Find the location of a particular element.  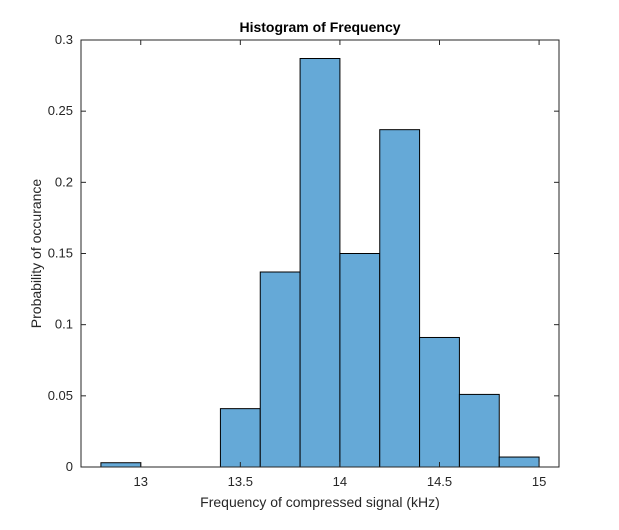

y-axis-label: Probability of occurance is located at coordinates (36, 254).